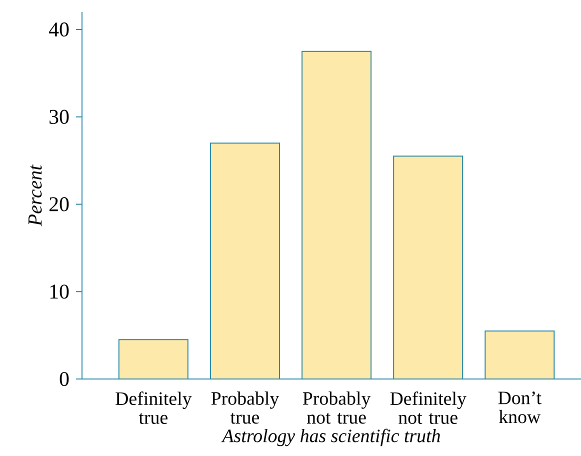 This screenshot has height=456, width=581. I want to click on x-axis-title: Astrology has scientific truth, so click(330, 437).